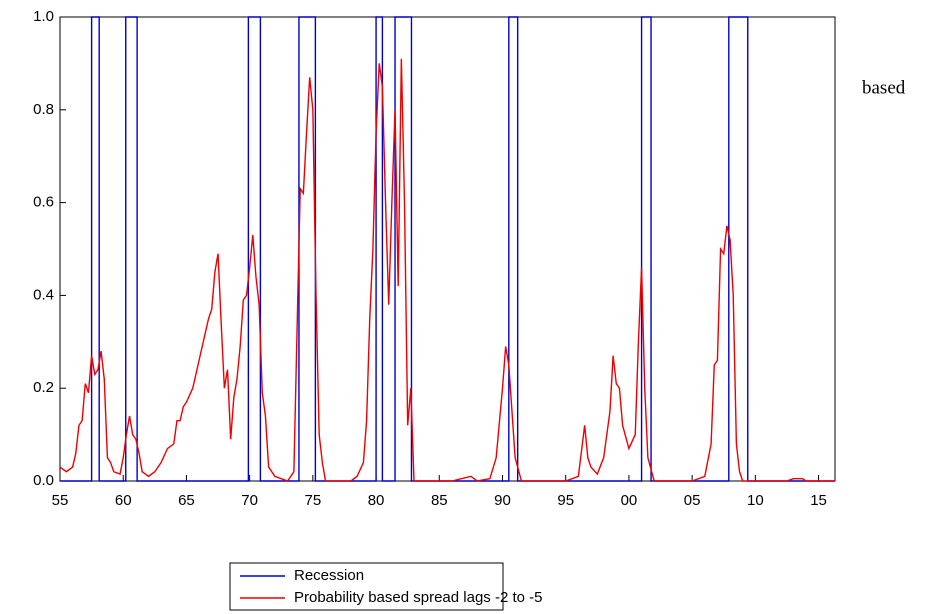  Describe the element at coordinates (43, 294) in the screenshot. I see `y-tick-label: 0.4` at that location.